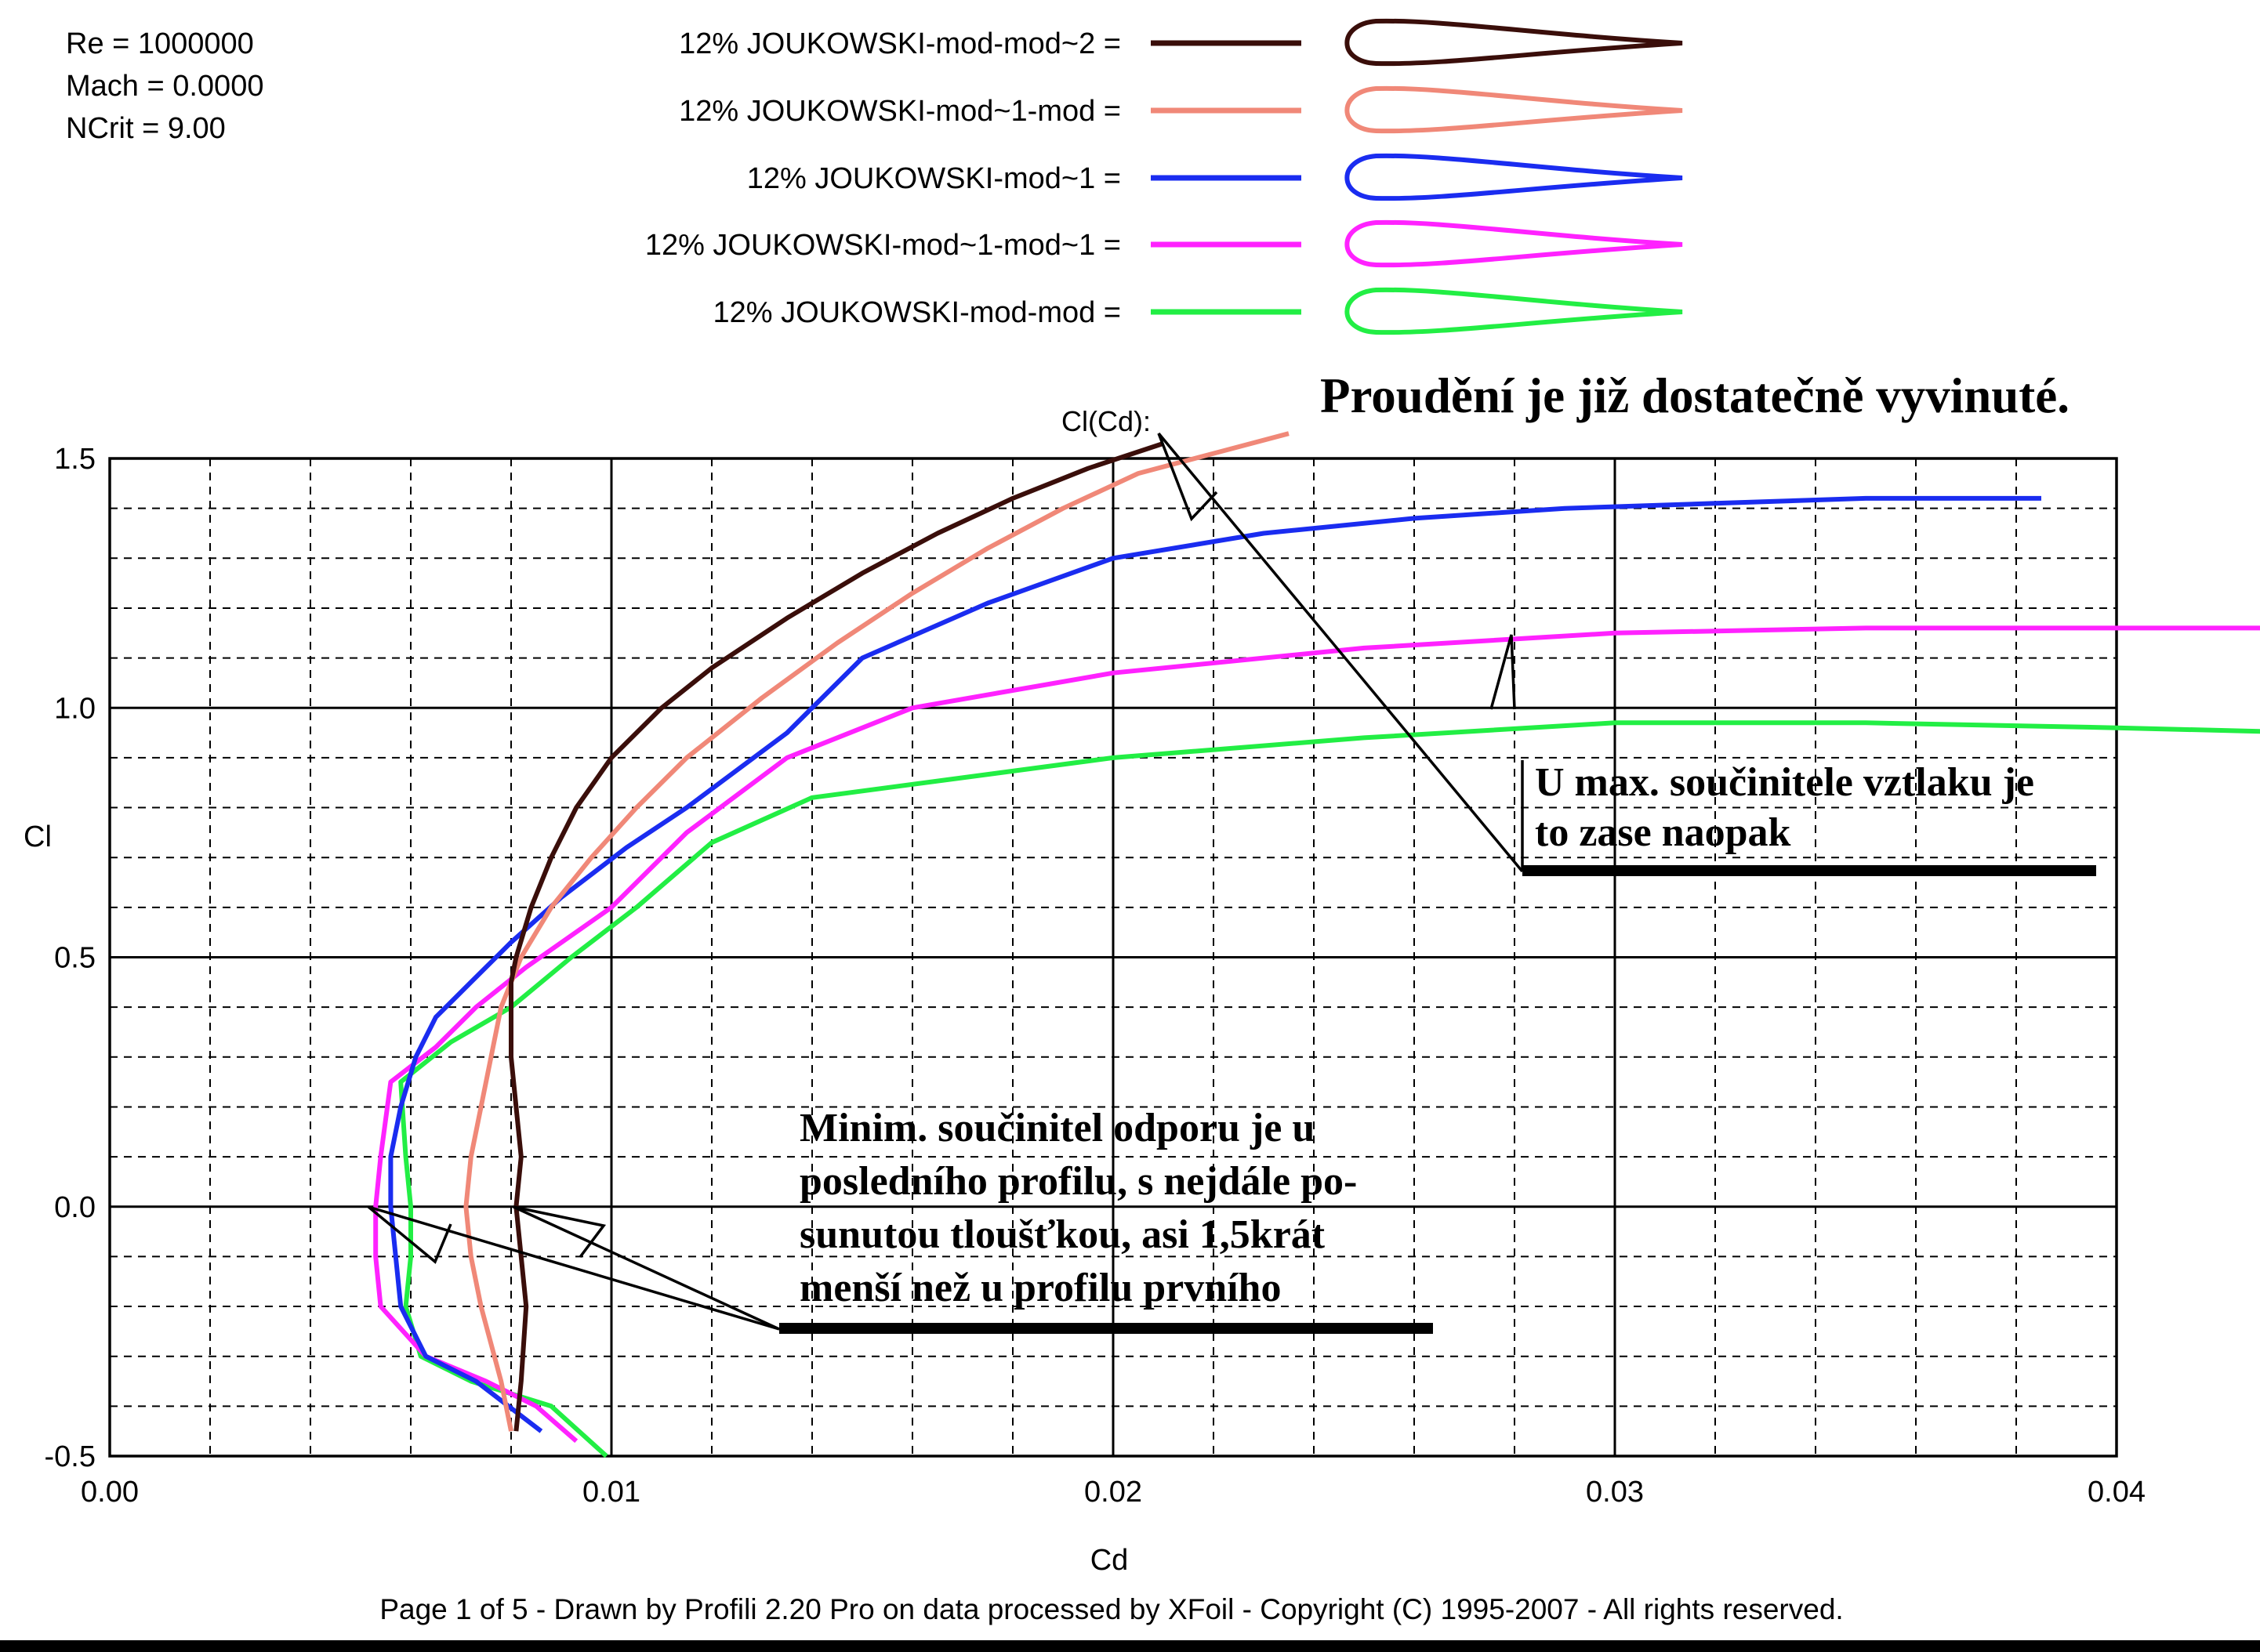 Image resolution: width=2260 pixels, height=1652 pixels. Describe the element at coordinates (1041, 1288) in the screenshot. I see `annotation-mindrag-4: menší než u profilu prvního` at that location.